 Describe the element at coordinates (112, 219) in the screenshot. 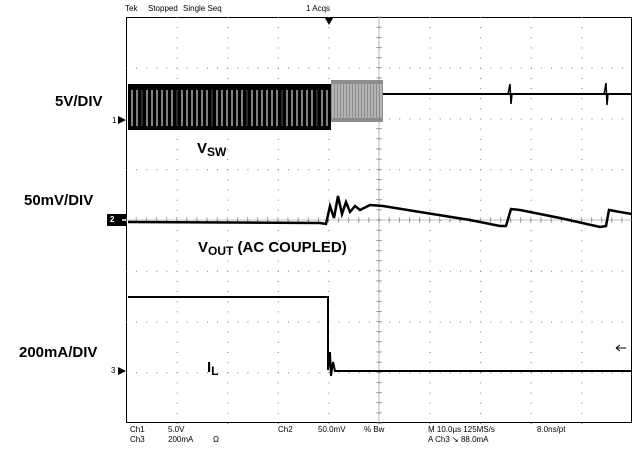

I see `ch2-marker: 2` at that location.